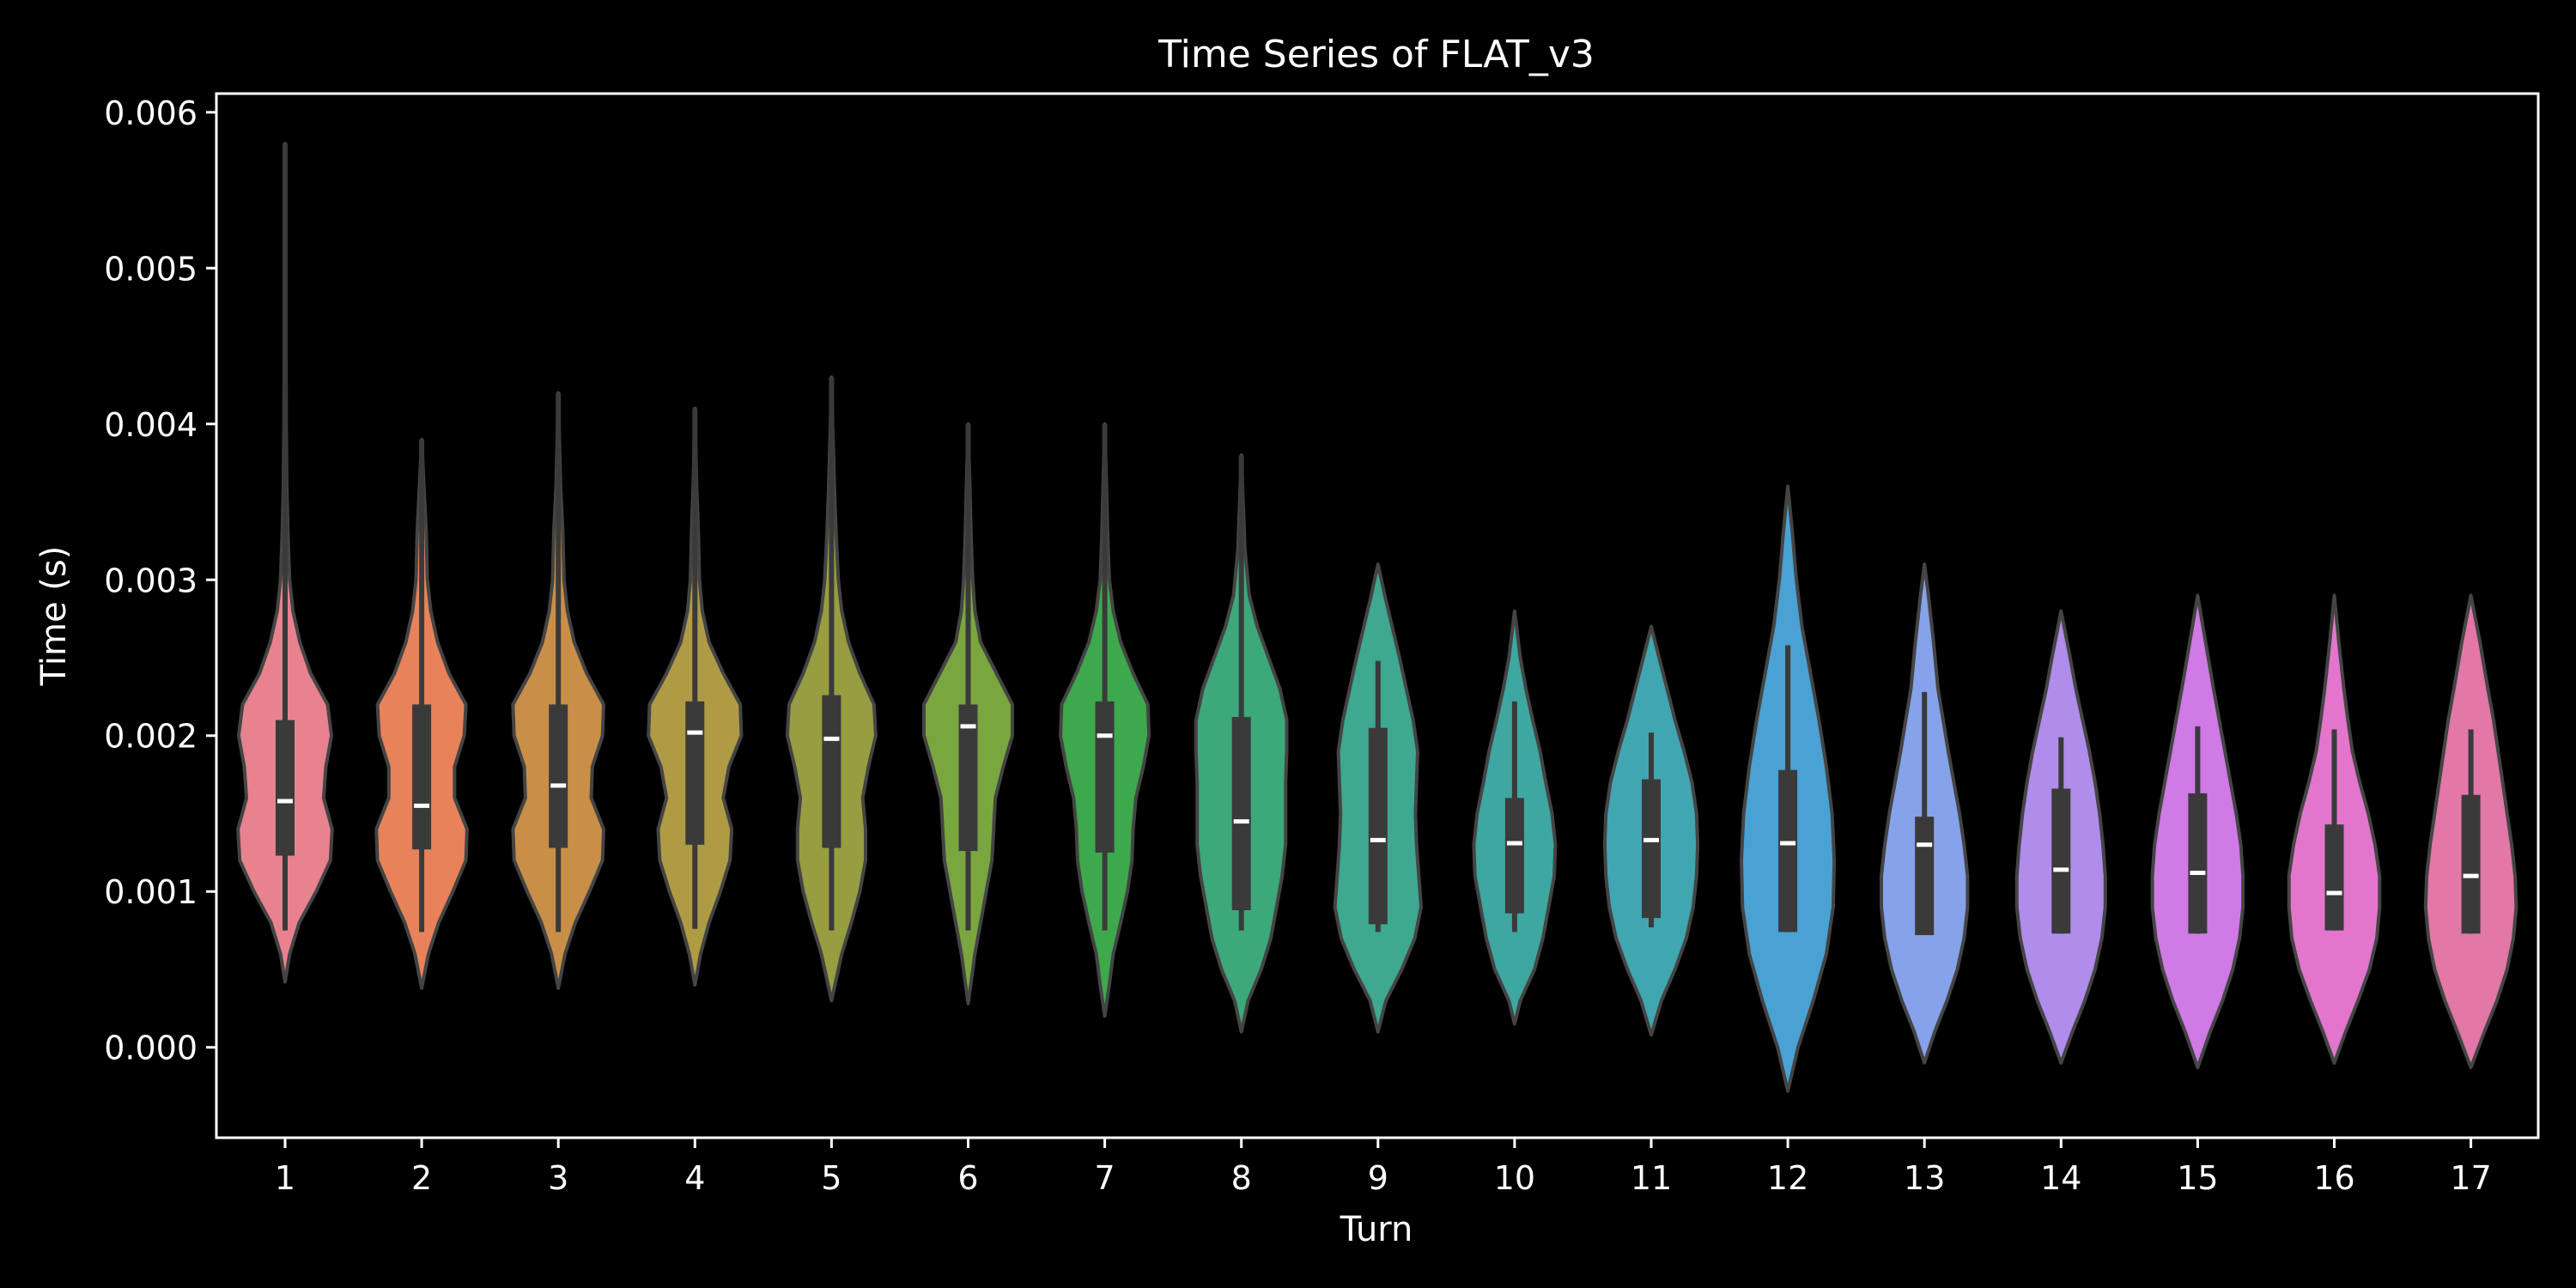 The image size is (2576, 1288). What do you see at coordinates (2333, 1178) in the screenshot?
I see `x-tick-label: 16` at bounding box center [2333, 1178].